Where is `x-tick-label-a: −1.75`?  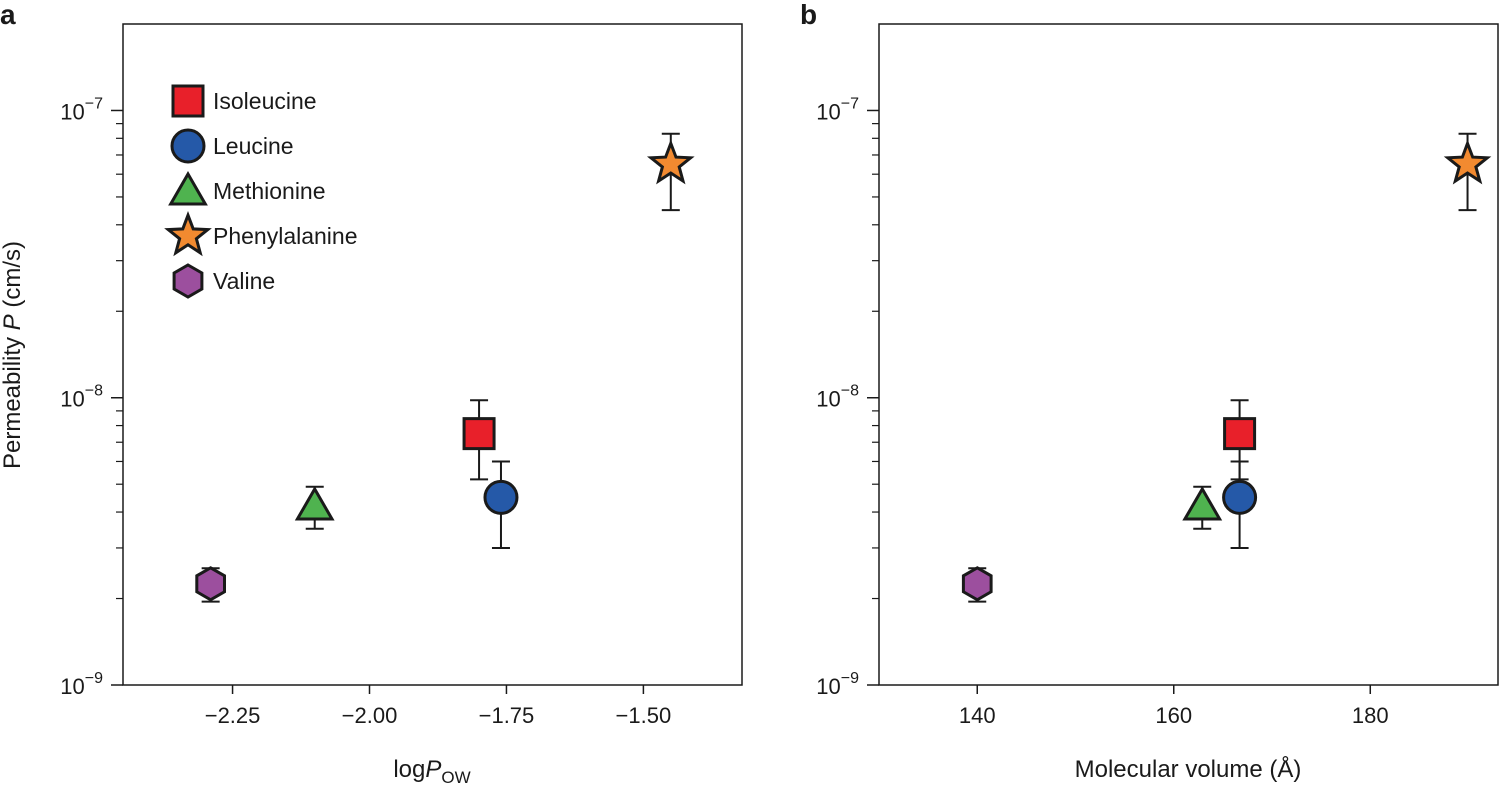 x-tick-label-a: −1.75 is located at coordinates (507, 715).